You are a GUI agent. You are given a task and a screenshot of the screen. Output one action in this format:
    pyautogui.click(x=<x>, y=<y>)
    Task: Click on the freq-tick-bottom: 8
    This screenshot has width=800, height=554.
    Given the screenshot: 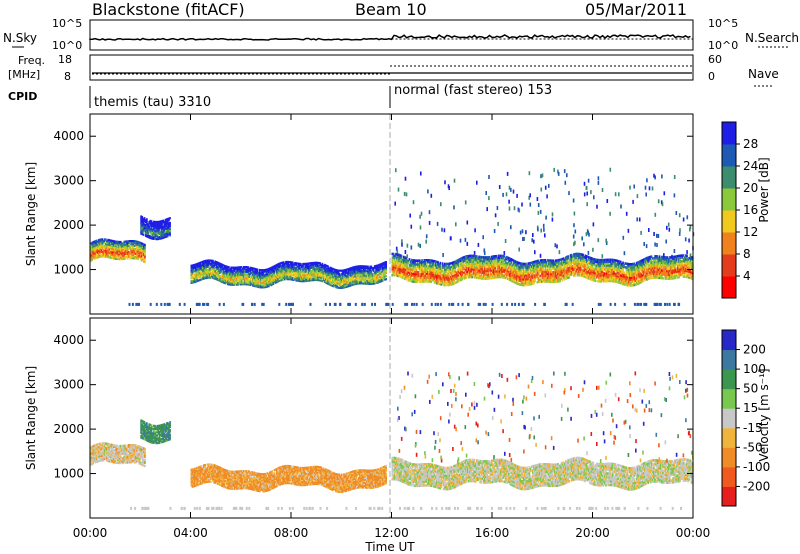 What is the action you would take?
    pyautogui.click(x=67, y=76)
    